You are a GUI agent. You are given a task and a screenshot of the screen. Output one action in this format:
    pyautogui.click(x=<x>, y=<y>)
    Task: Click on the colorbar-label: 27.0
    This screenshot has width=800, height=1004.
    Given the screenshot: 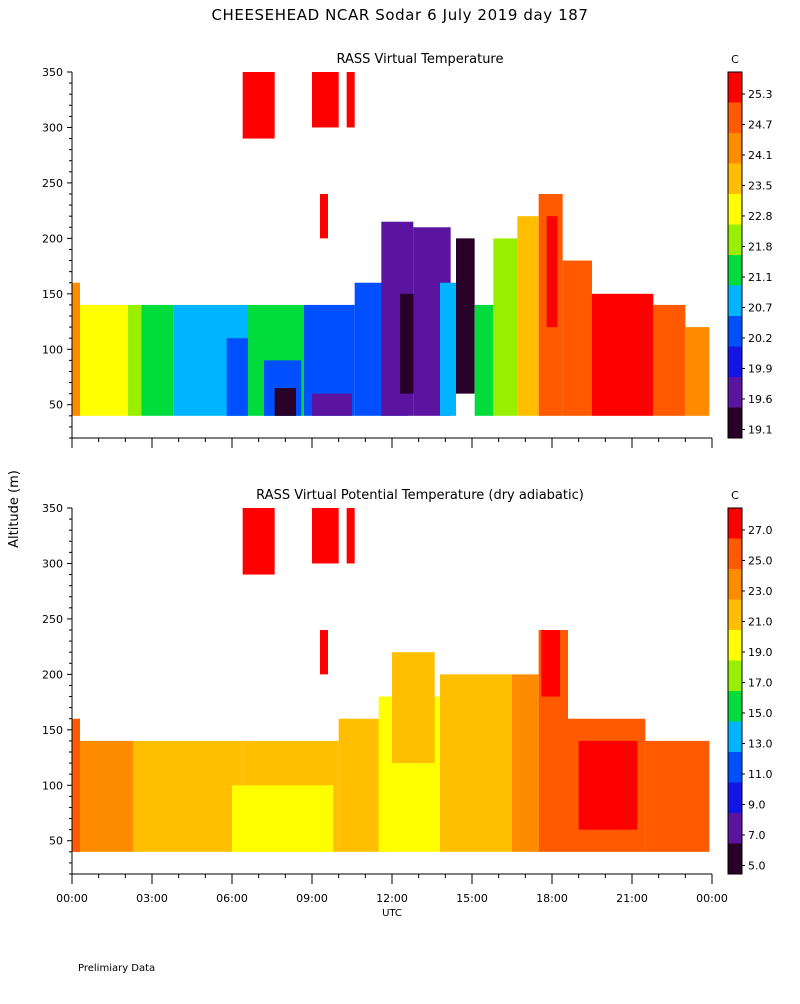 What is the action you would take?
    pyautogui.click(x=760, y=530)
    